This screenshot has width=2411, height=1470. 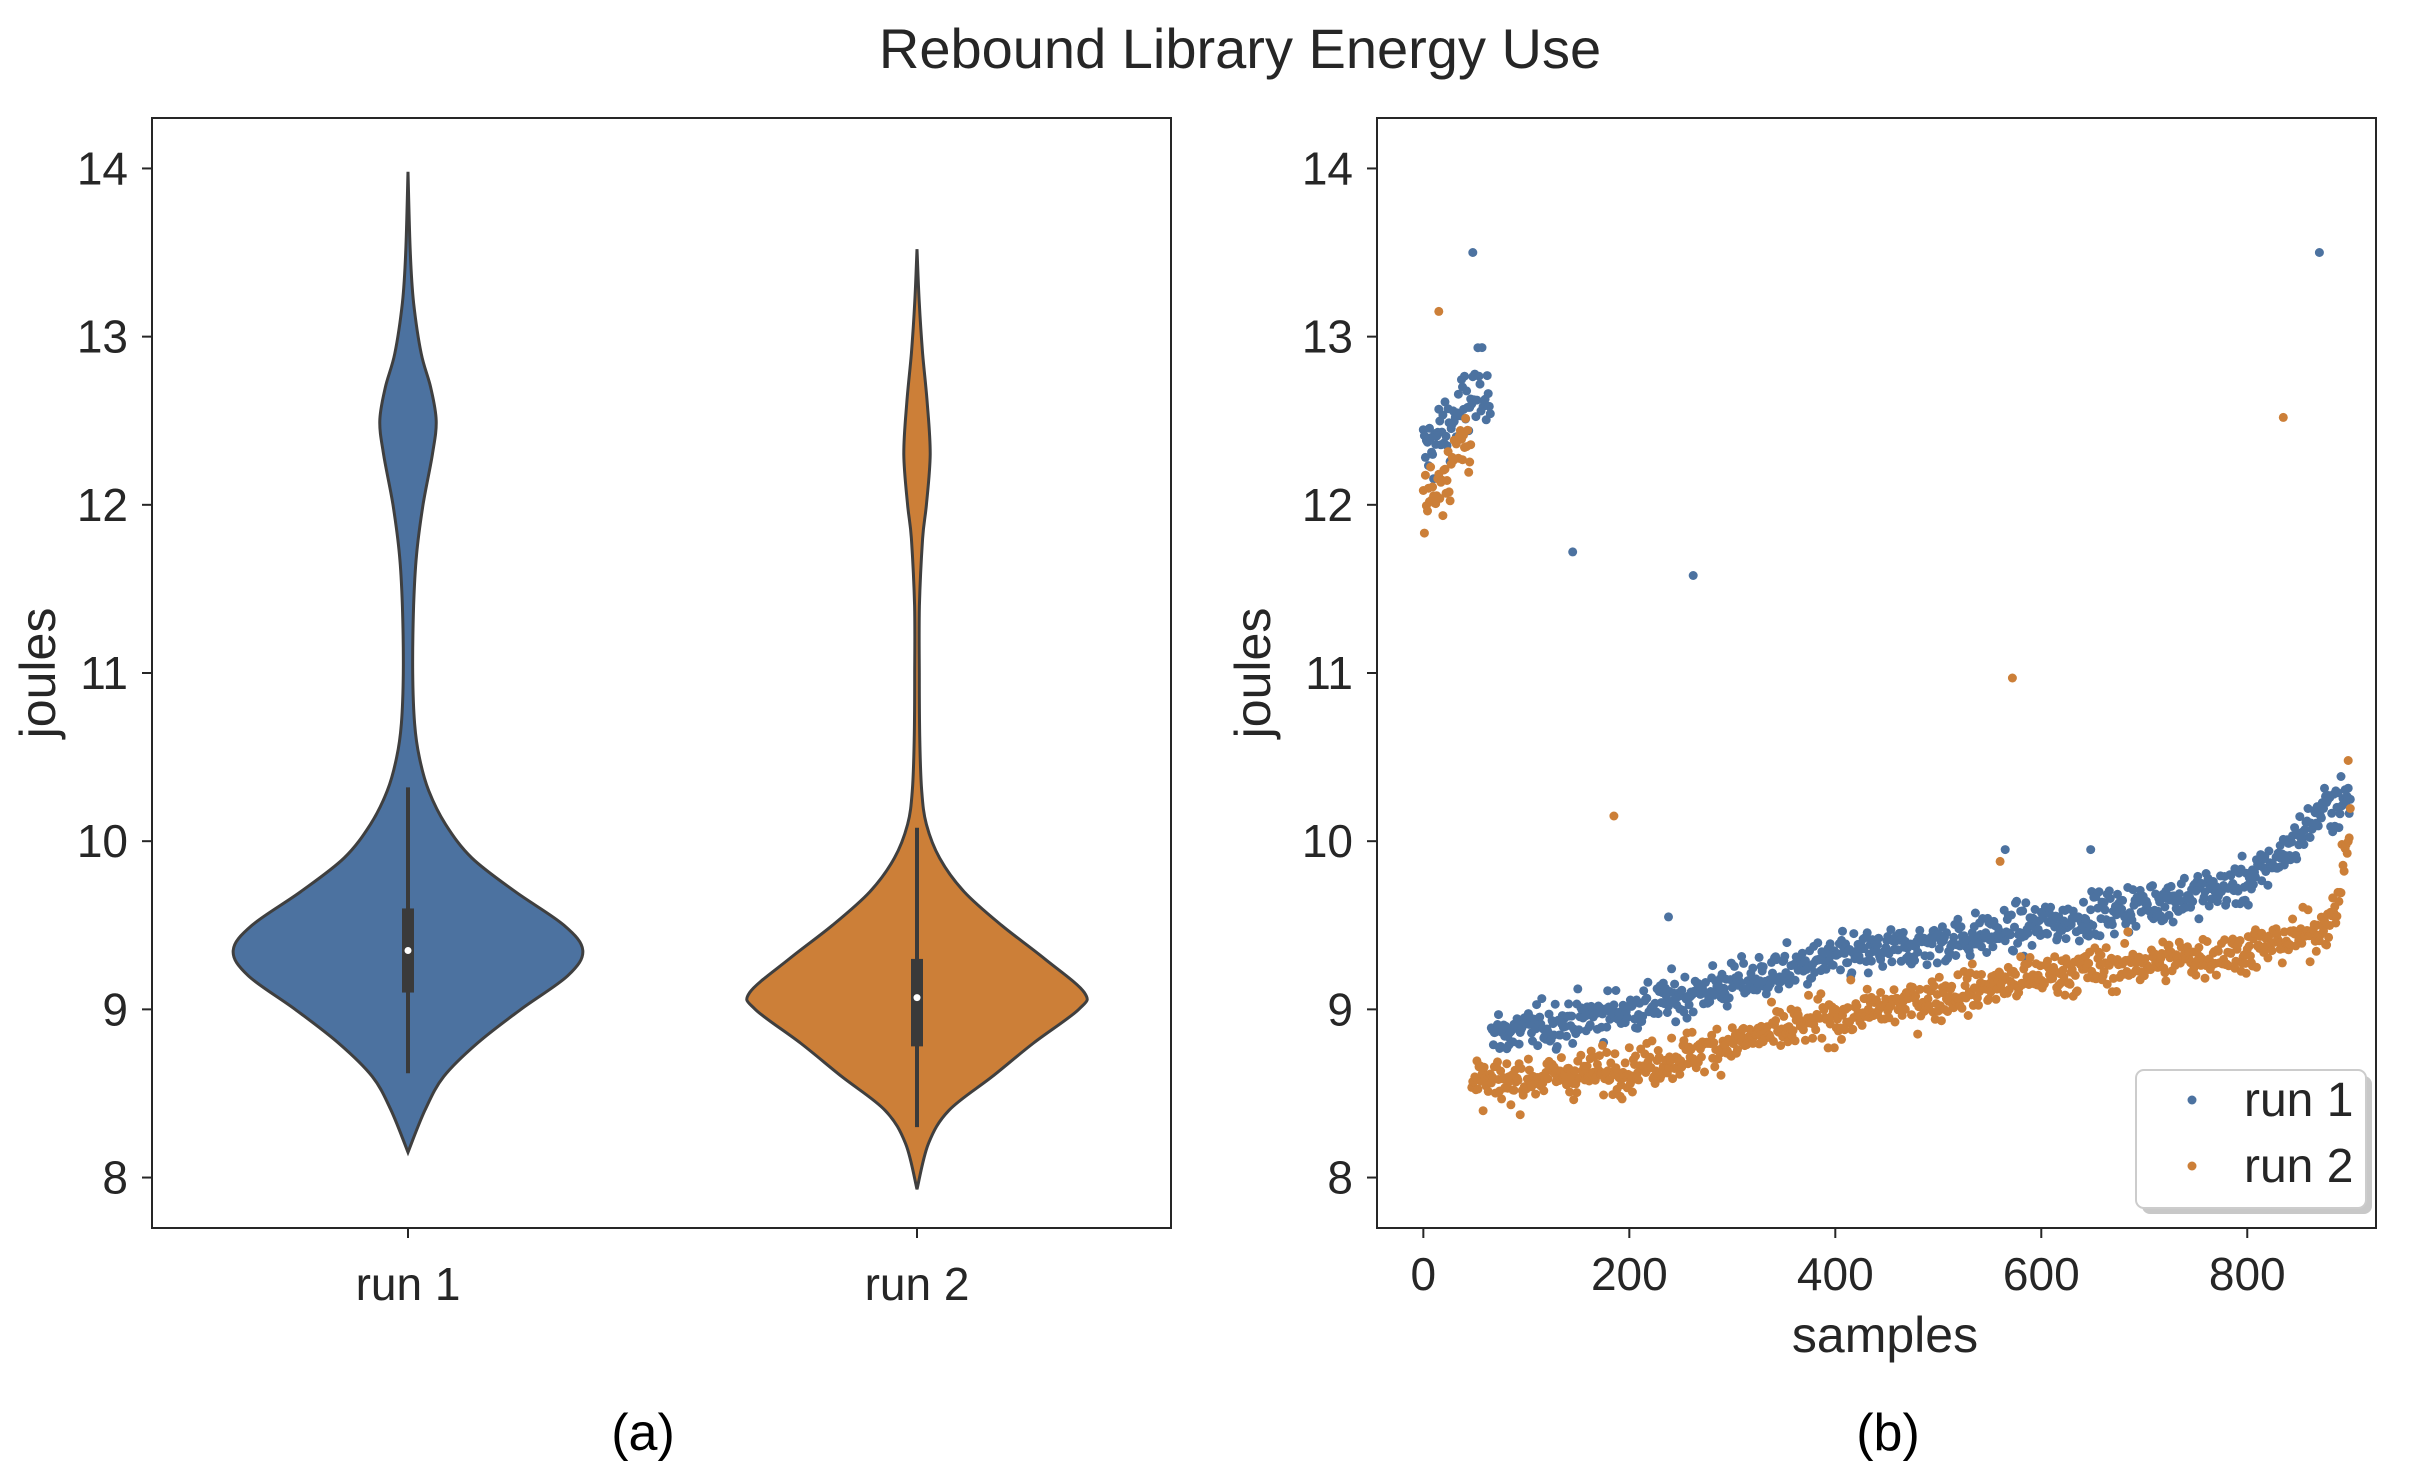 I want to click on violin-x-ticks: run 1 run 2, so click(x=663, y=1269).